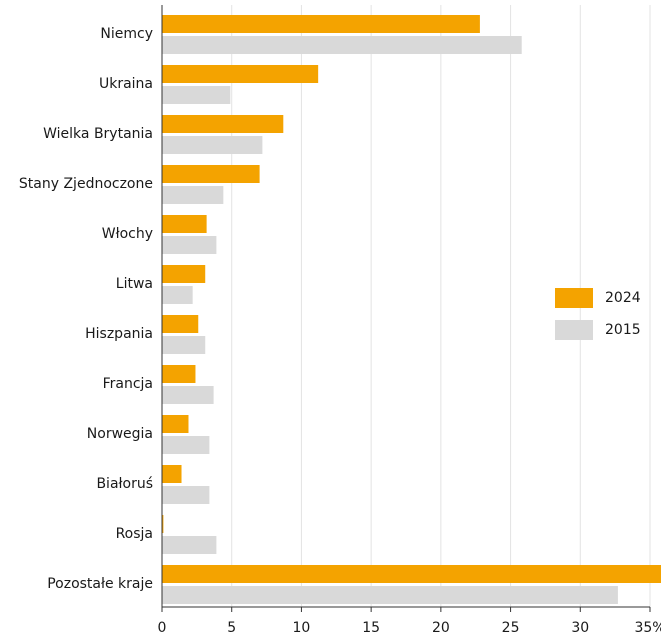 Image resolution: width=661 pixels, height=636 pixels. What do you see at coordinates (511, 628) in the screenshot?
I see `x-tick-label: 25` at bounding box center [511, 628].